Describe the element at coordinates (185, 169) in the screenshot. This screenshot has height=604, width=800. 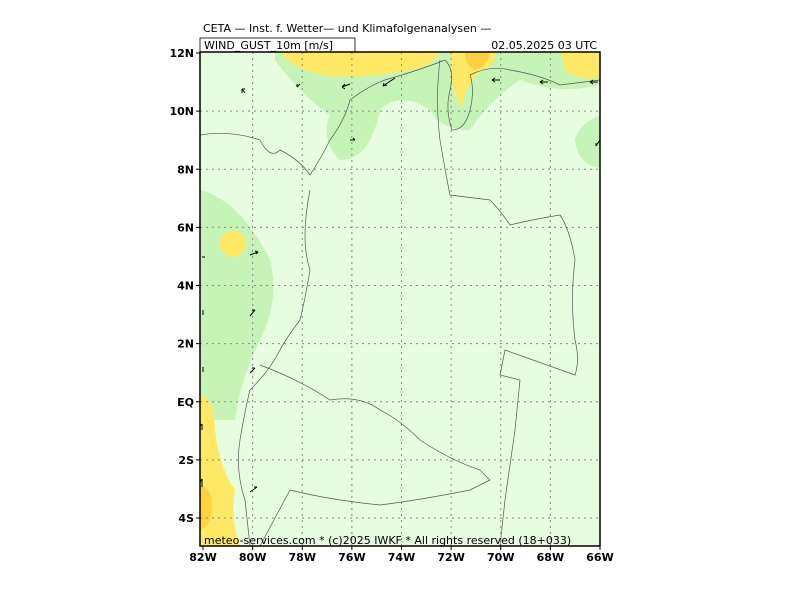
I see `lat-label: 8N` at that location.